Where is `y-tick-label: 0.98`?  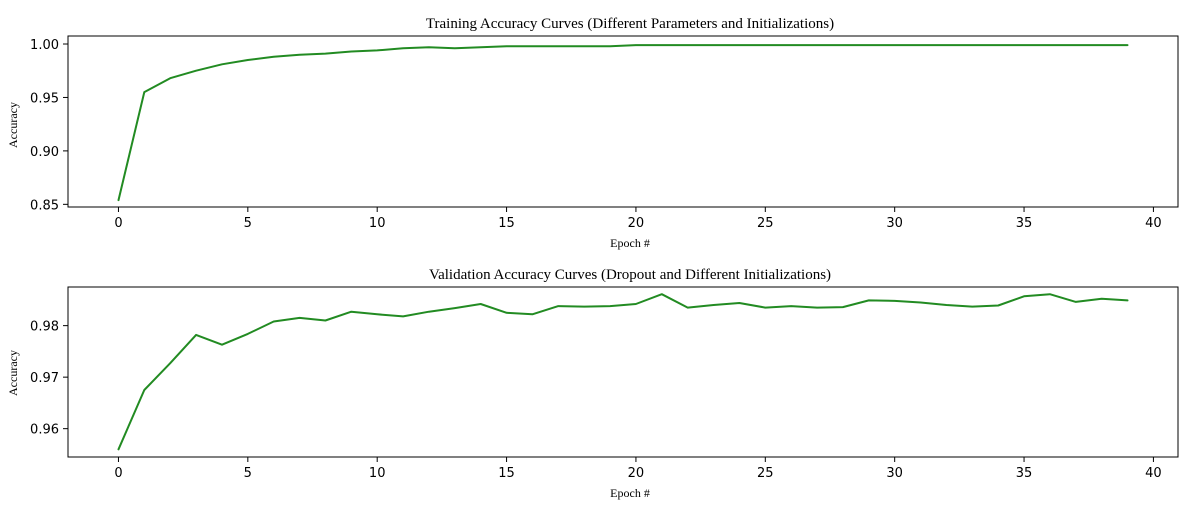 y-tick-label: 0.98 is located at coordinates (44, 327).